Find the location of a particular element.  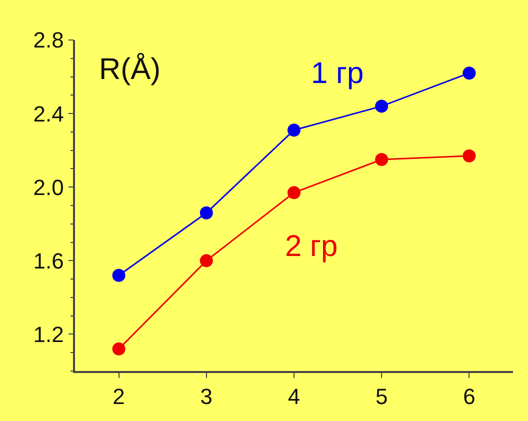

y-tick-label: 2.4 is located at coordinates (48, 113).